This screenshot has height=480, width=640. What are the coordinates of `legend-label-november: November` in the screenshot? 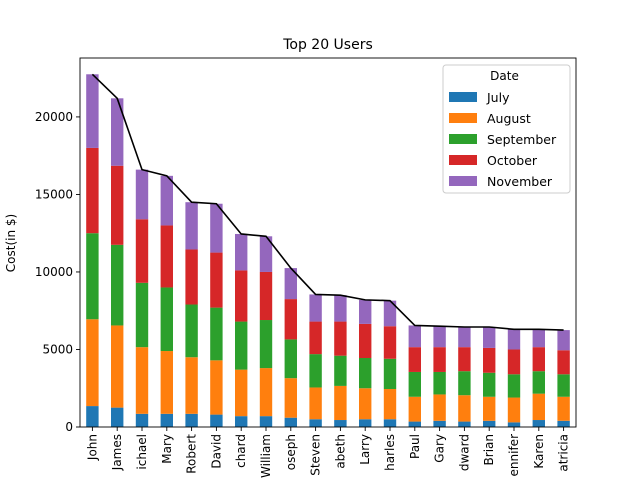 It's located at (520, 181).